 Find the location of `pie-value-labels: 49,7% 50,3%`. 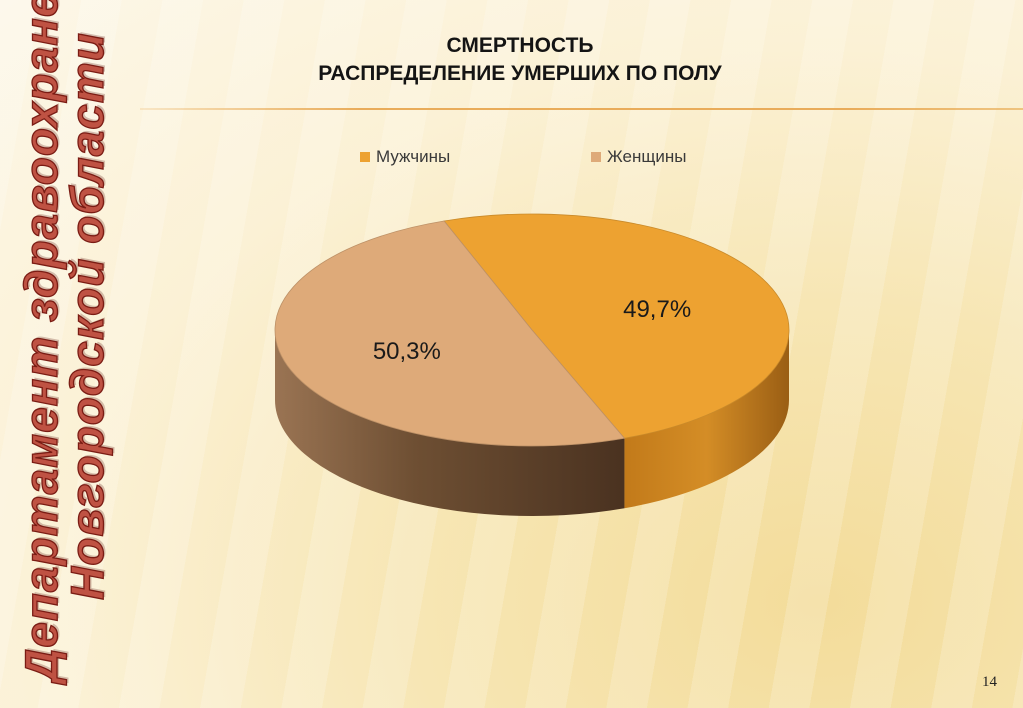

pie-value-labels: 49,7% 50,3% is located at coordinates (532, 330).